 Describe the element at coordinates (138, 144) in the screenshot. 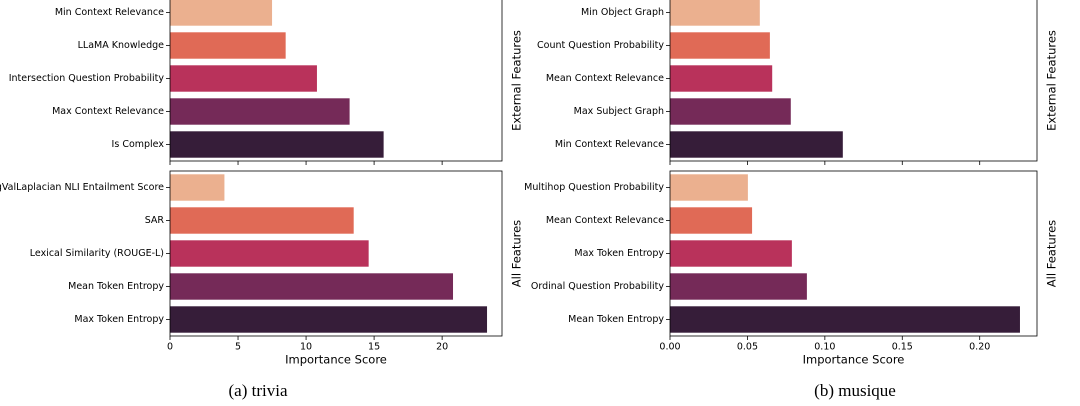

I see `category-label: Is Complex` at that location.